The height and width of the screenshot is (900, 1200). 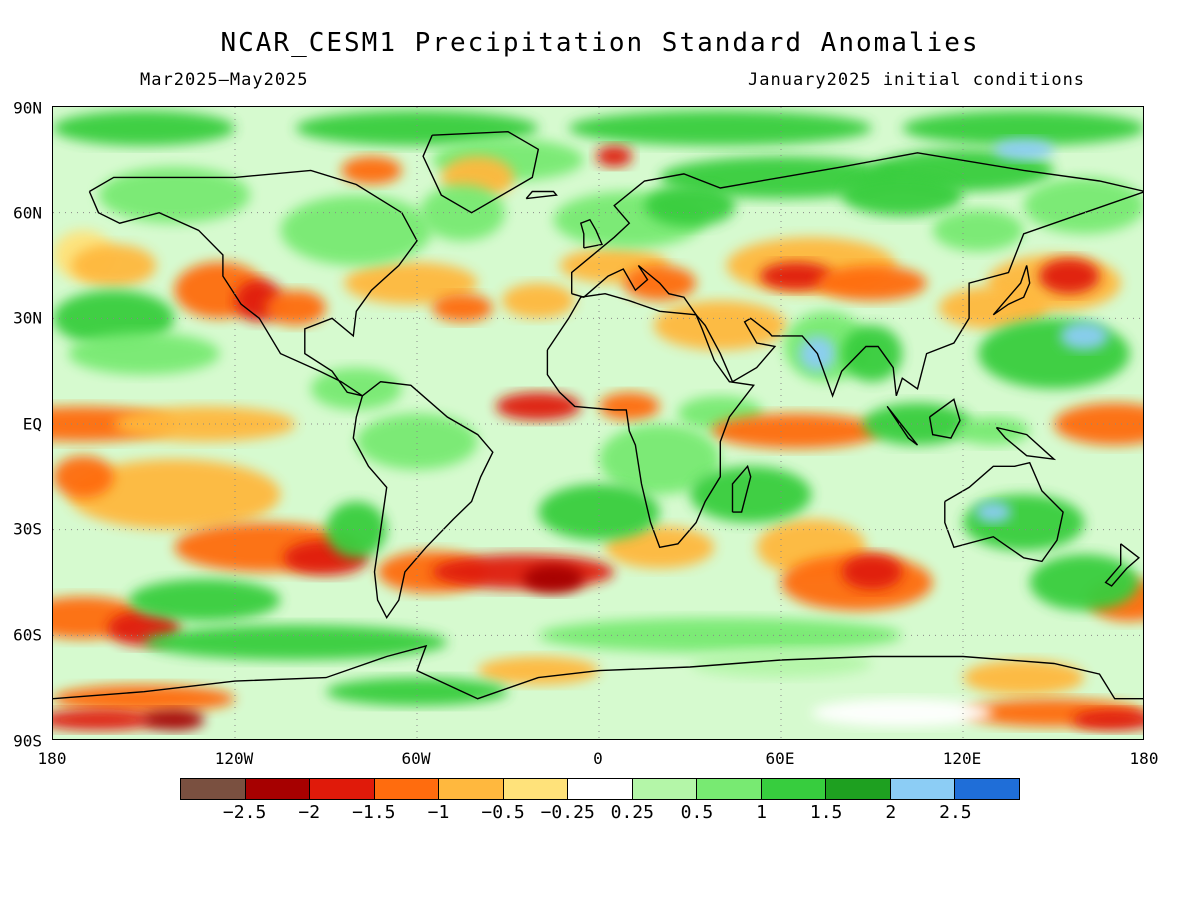 I want to click on coastline-madagascar, so click(x=741, y=488).